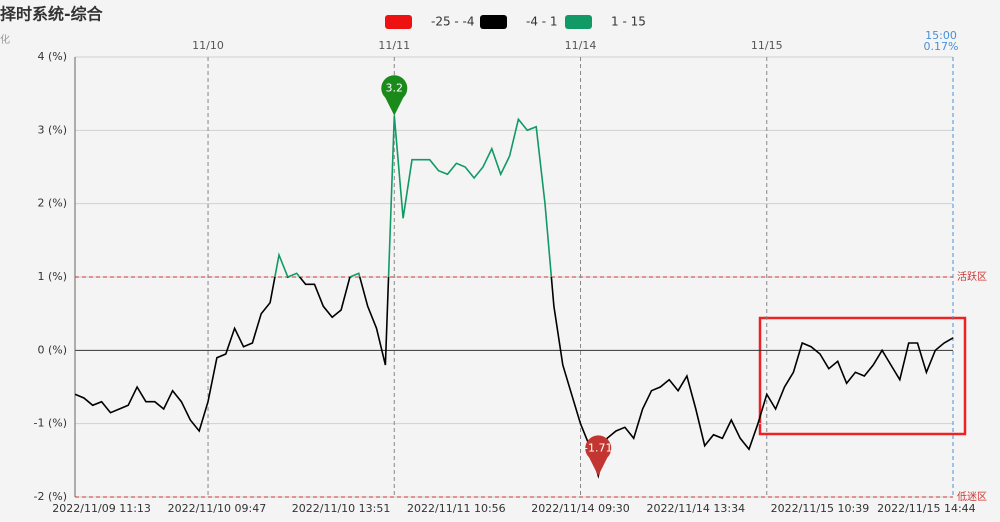 The height and width of the screenshot is (522, 1000). What do you see at coordinates (395, 88) in the screenshot?
I see `pin-label: 3.2` at bounding box center [395, 88].